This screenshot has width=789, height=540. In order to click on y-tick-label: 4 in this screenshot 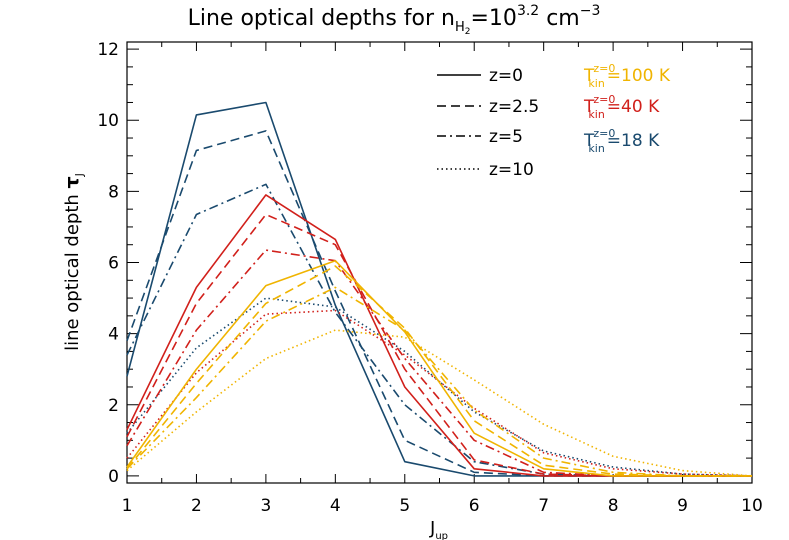, I will do `click(113, 335)`.